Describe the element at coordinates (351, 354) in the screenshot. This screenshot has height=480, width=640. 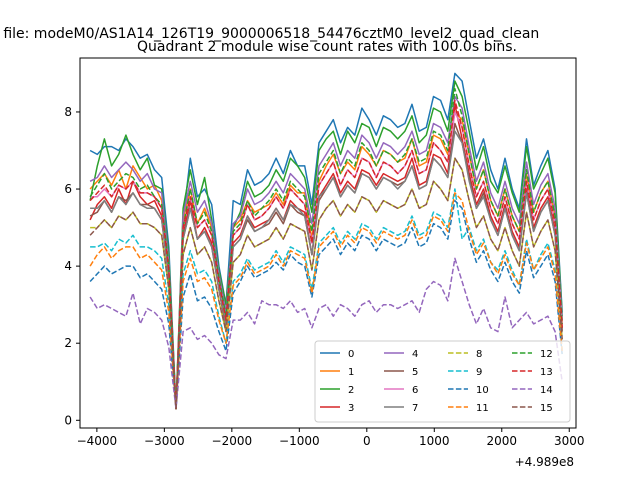
I see `legend-label-0: 0` at that location.